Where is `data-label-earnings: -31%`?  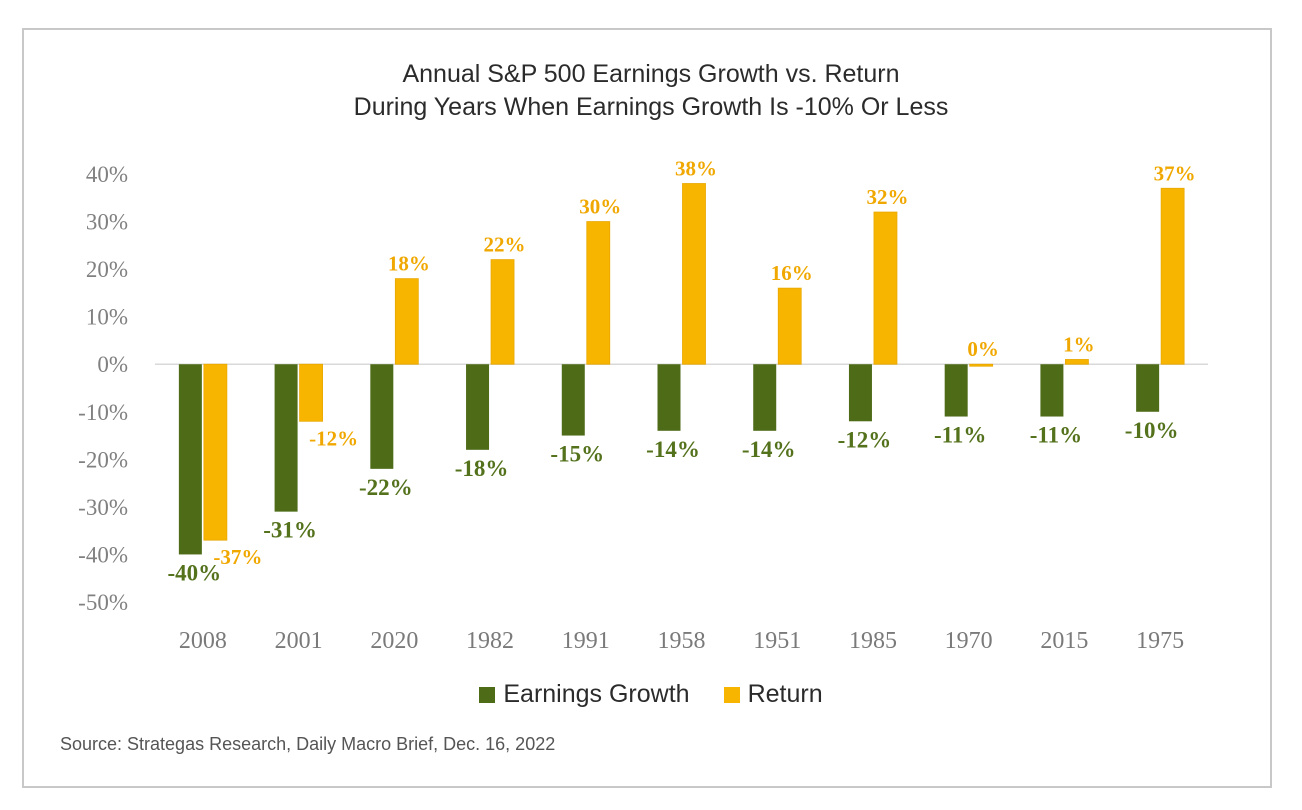
data-label-earnings: -31% is located at coordinates (290, 530).